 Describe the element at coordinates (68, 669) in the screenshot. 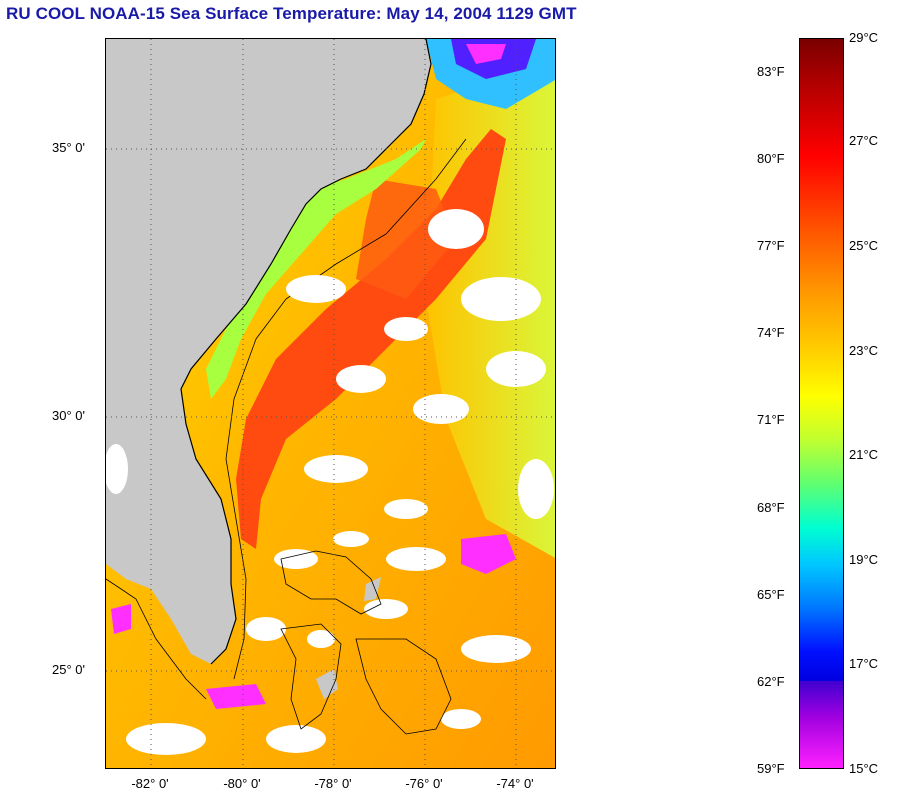

I see `lat-label-25: 25° 0'` at that location.